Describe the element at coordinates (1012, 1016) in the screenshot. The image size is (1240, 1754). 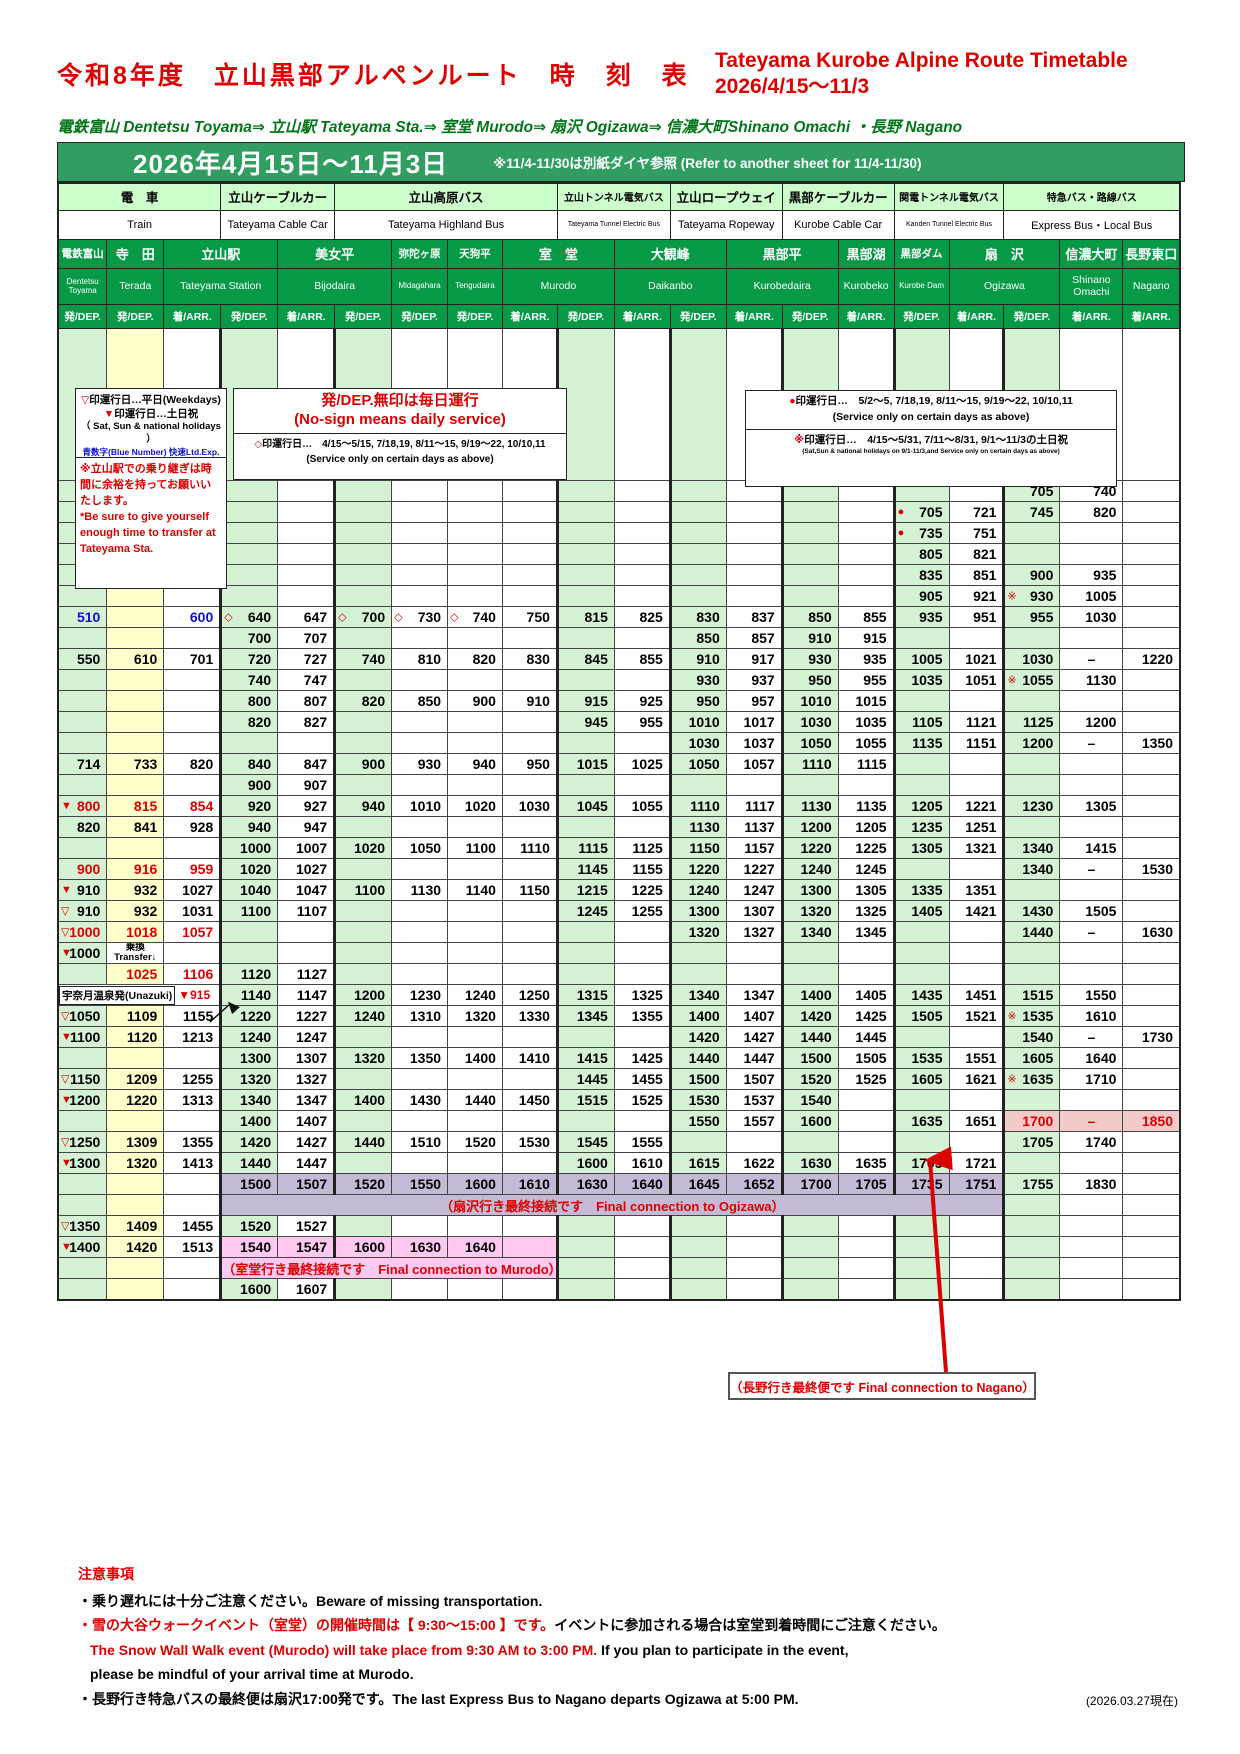
I see `service-mark-icon: ※` at that location.